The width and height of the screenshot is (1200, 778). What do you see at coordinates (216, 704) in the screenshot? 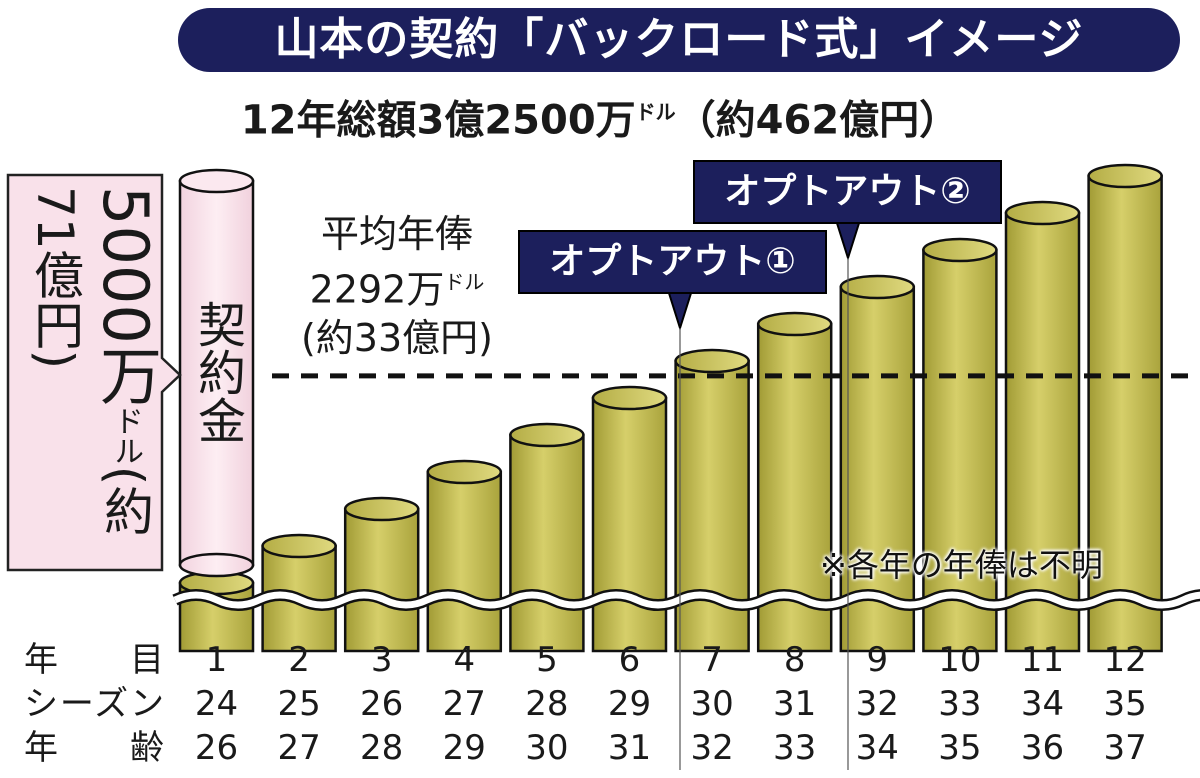
I see `table-cell: 24` at bounding box center [216, 704].